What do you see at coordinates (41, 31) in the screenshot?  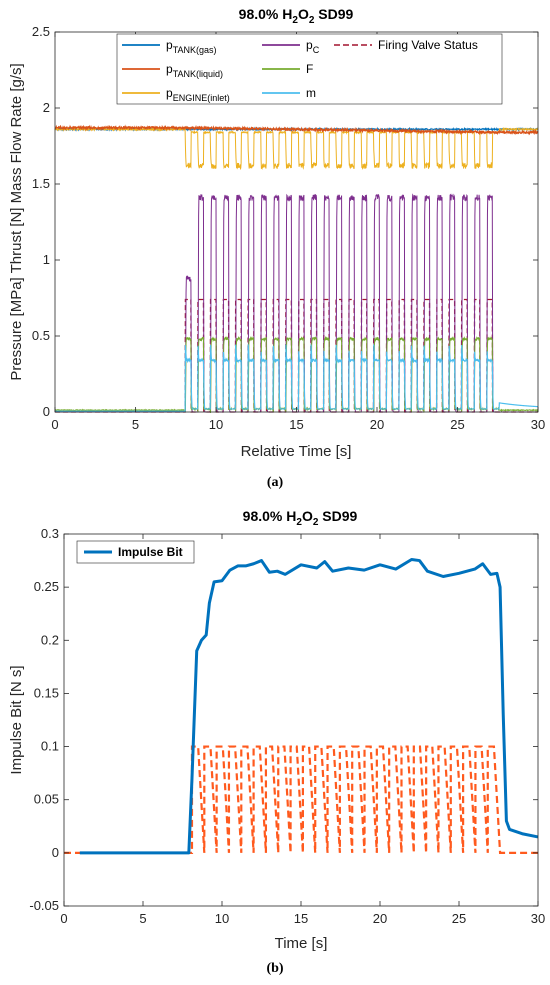 I see `chart-a-y-tick-label: 2.5` at bounding box center [41, 31].